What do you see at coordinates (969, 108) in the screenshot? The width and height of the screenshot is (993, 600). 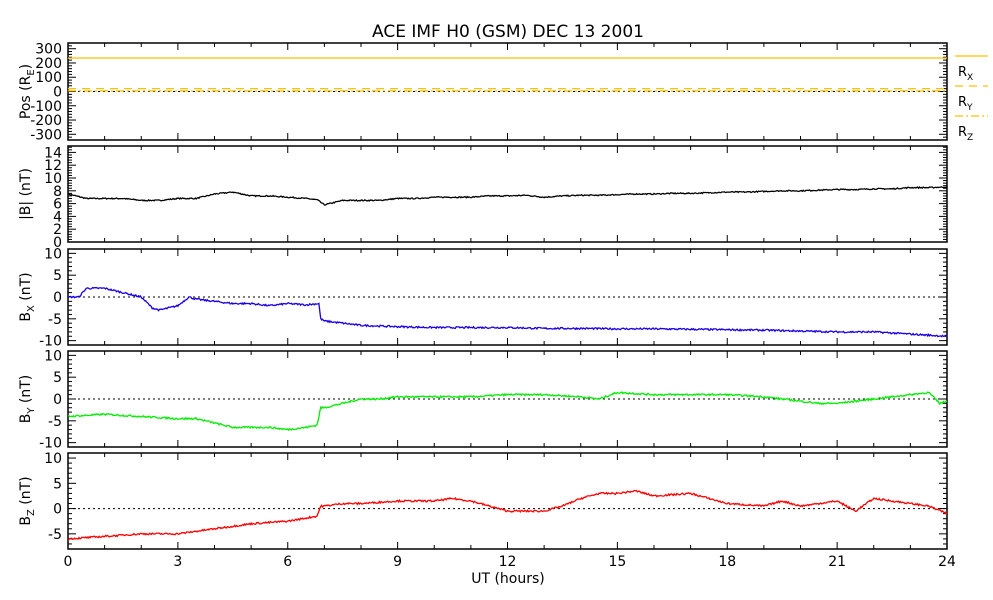 I see `legend-label-subscript: Y` at bounding box center [969, 108].